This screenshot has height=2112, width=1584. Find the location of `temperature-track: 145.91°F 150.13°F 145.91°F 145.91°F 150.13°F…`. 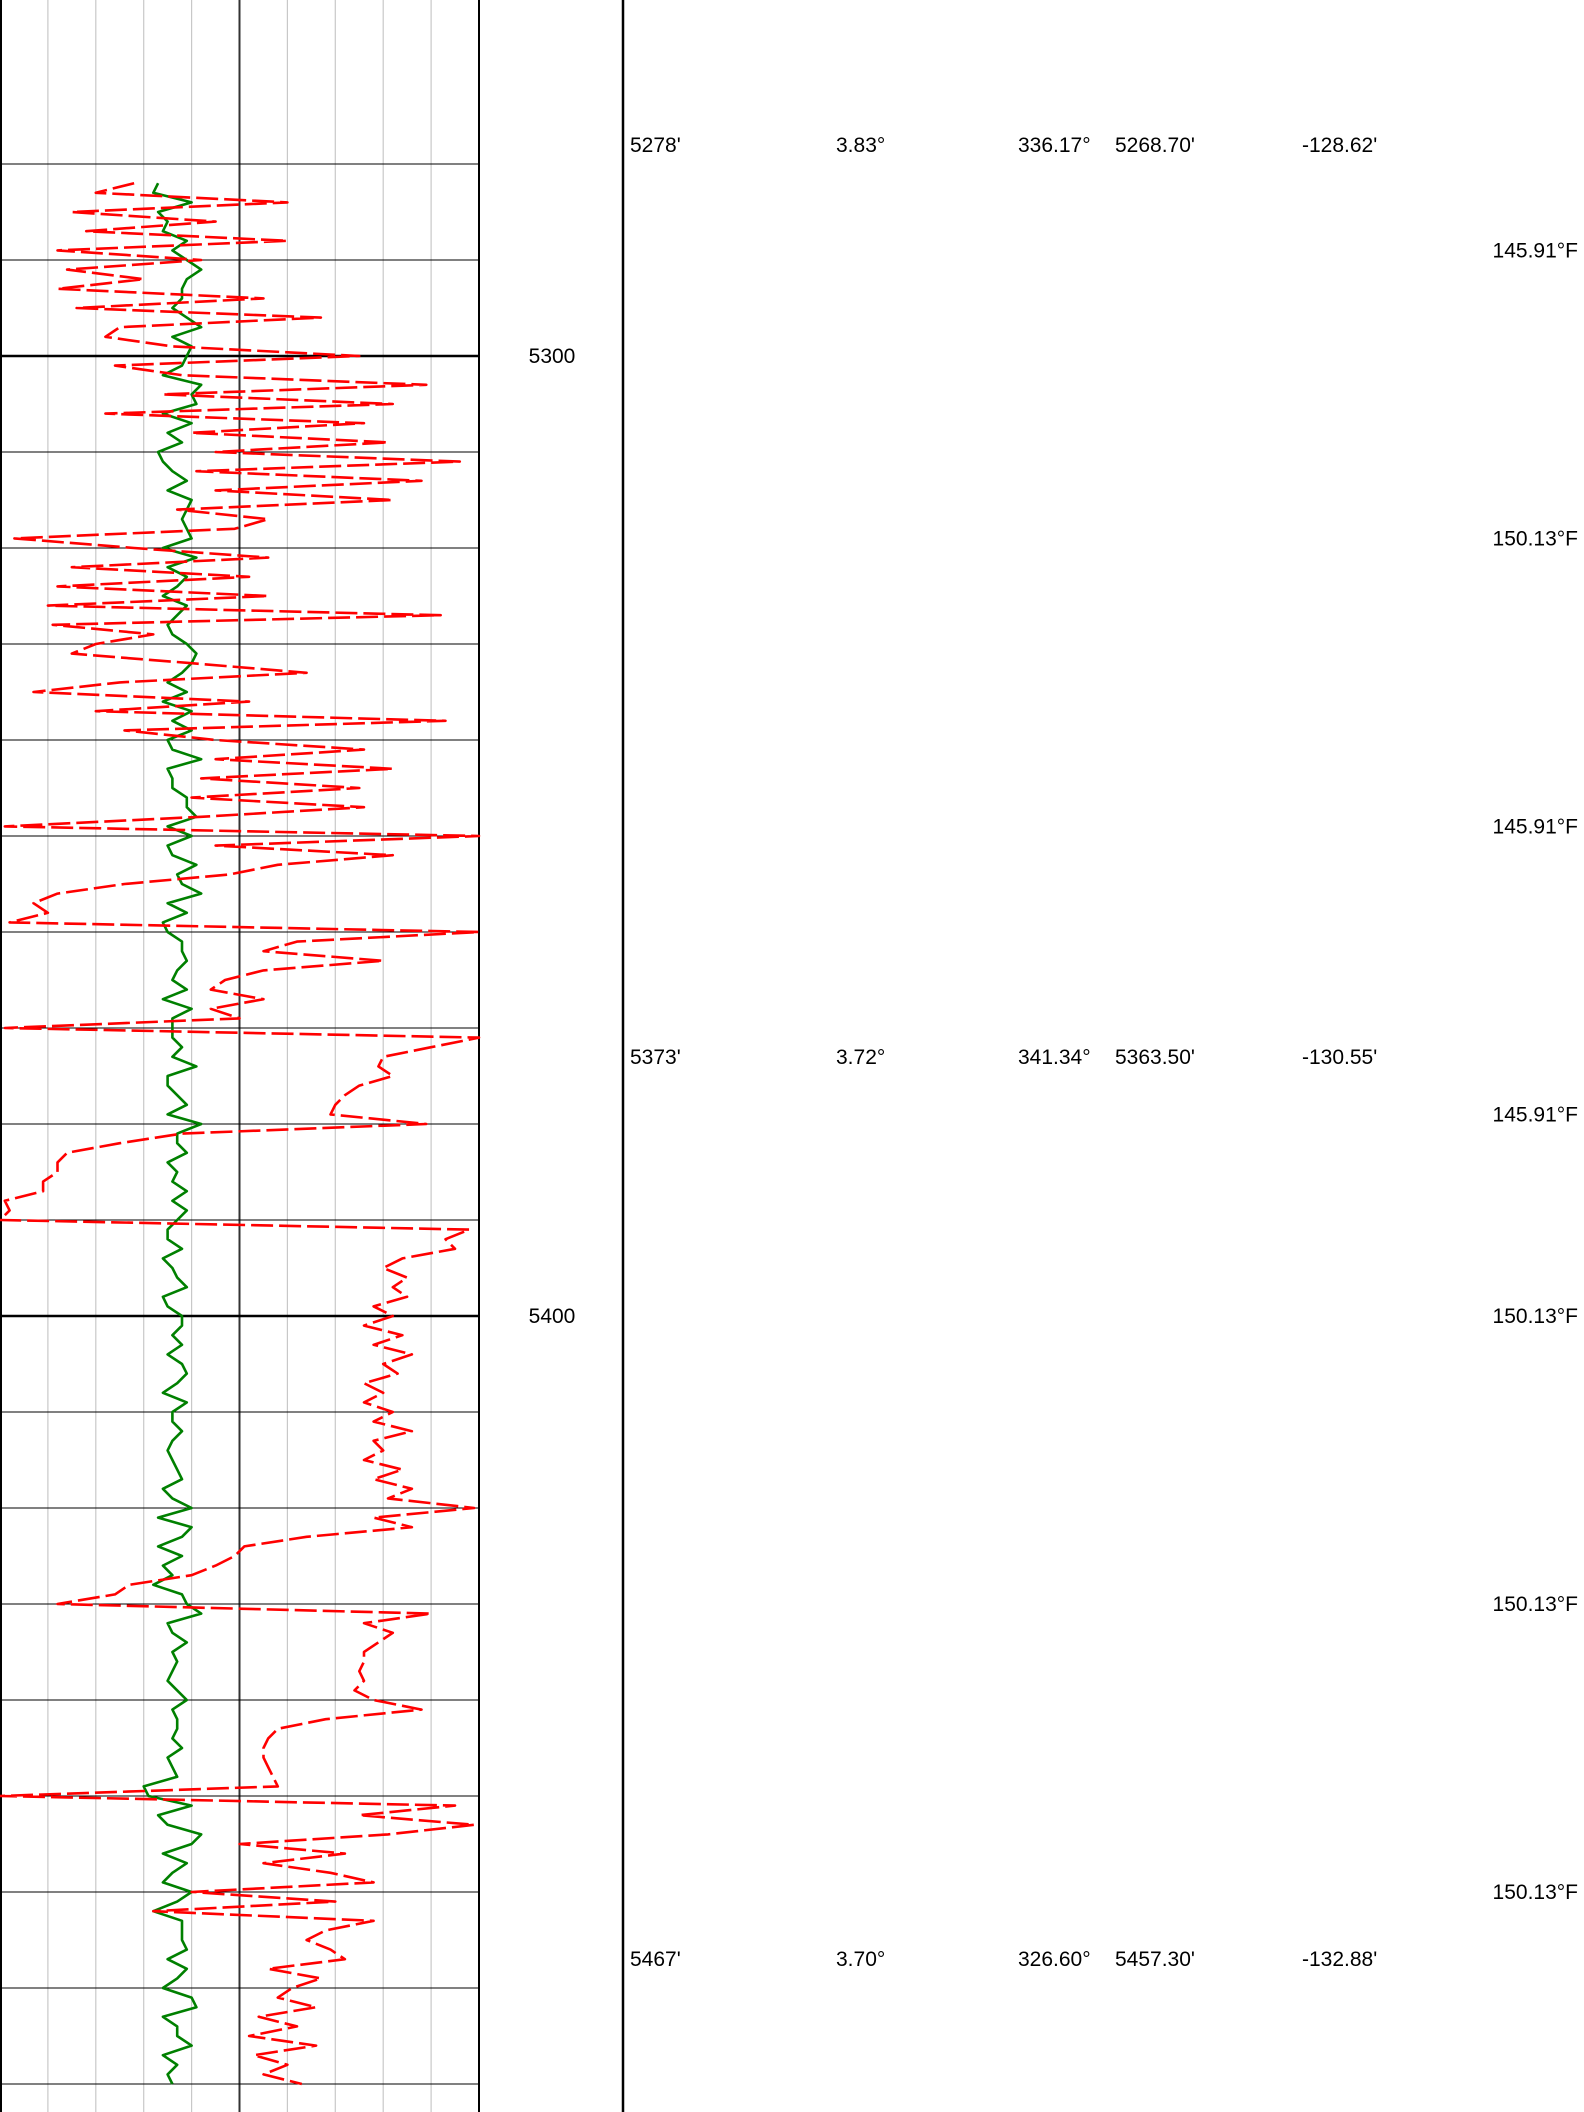

temperature-track: 145.91°F 150.13°F 145.91°F 145.91°F 150.13°F… is located at coordinates (1535, 1071).